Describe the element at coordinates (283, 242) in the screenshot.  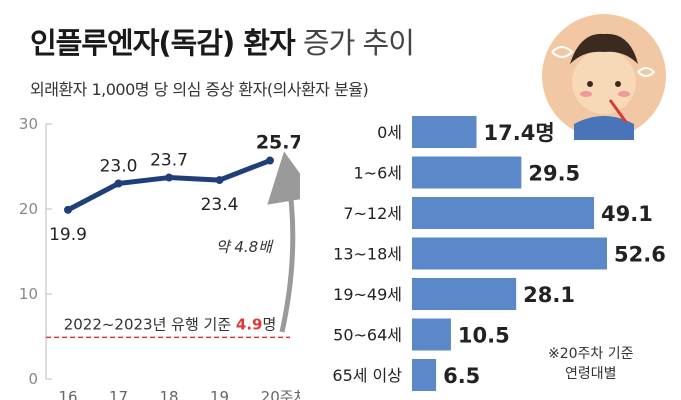
I see `increase-arrow-icon` at that location.